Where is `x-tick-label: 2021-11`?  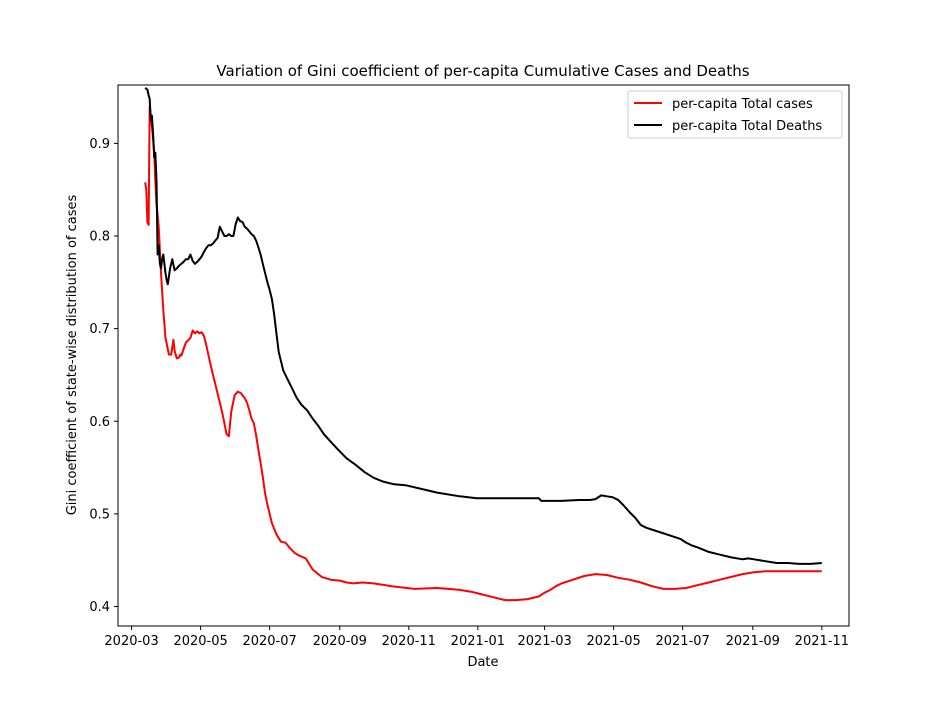
x-tick-label: 2021-11 is located at coordinates (822, 641).